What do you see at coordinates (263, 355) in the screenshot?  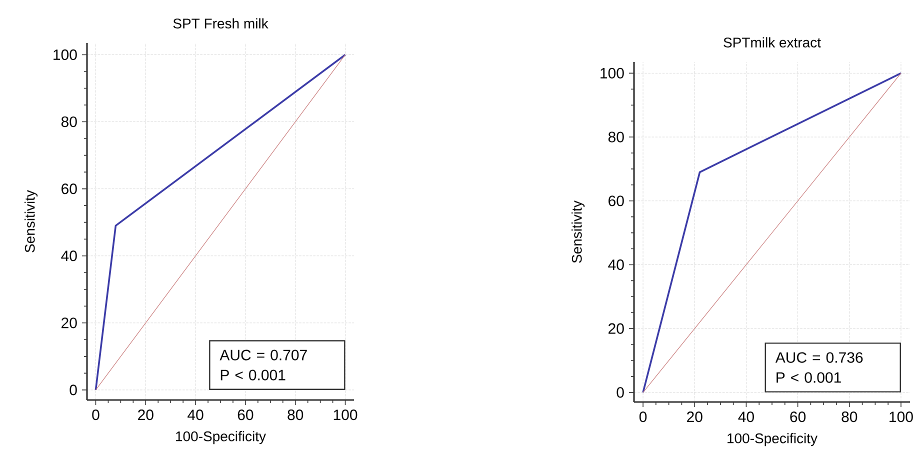 I see `annotation: AUC = 0.707` at bounding box center [263, 355].